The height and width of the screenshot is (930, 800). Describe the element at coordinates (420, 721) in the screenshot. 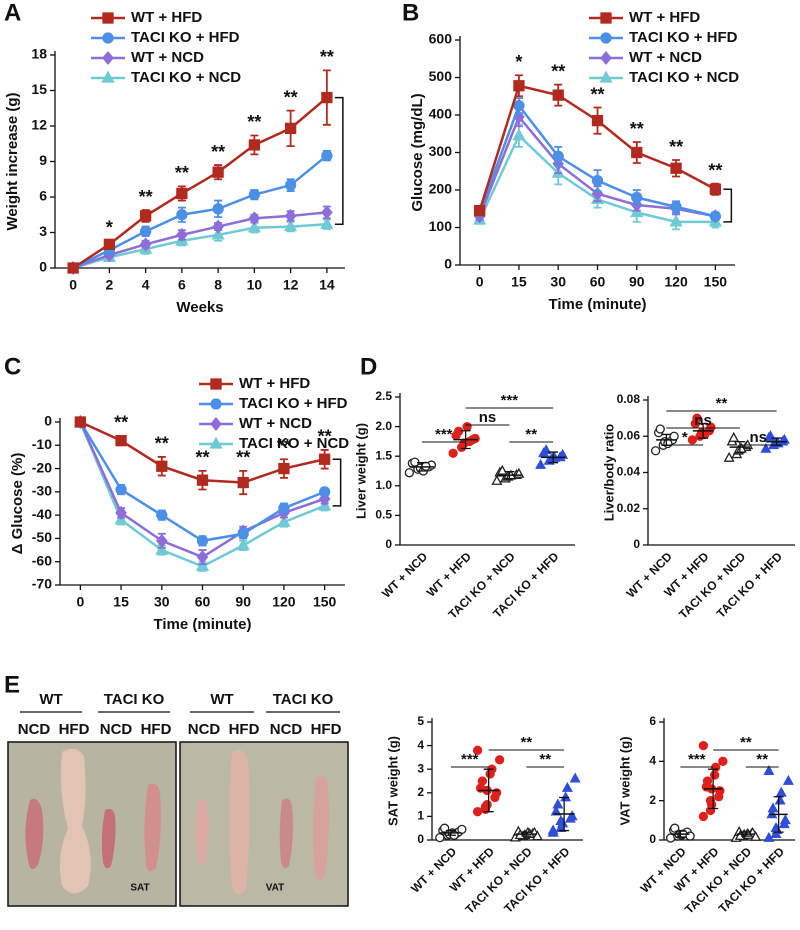

I see `y-tick-label: 5` at that location.